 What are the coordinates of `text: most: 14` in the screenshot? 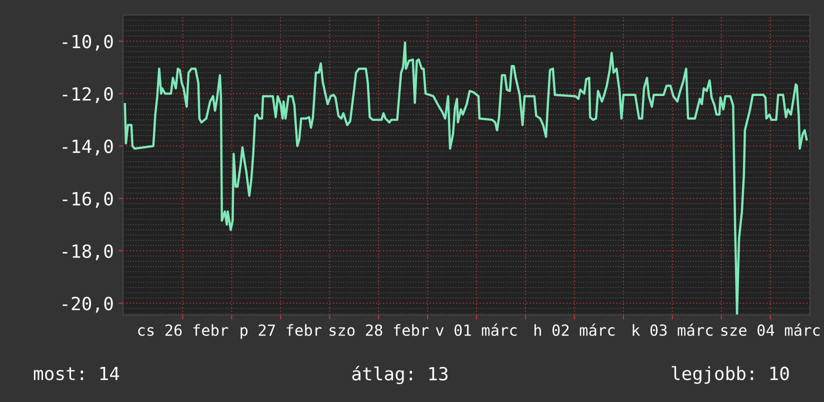 It's located at (77, 373).